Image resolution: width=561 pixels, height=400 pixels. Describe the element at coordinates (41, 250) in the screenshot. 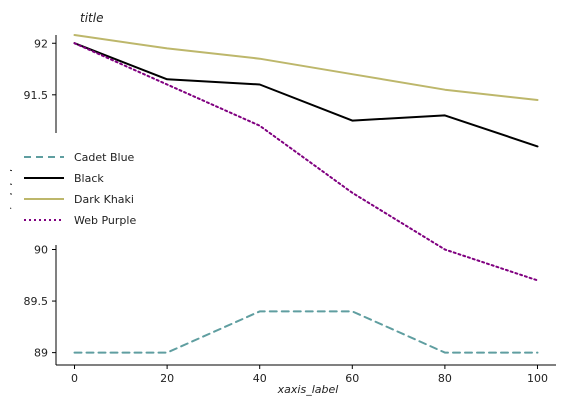

I see `y-tick-label: 90` at that location.